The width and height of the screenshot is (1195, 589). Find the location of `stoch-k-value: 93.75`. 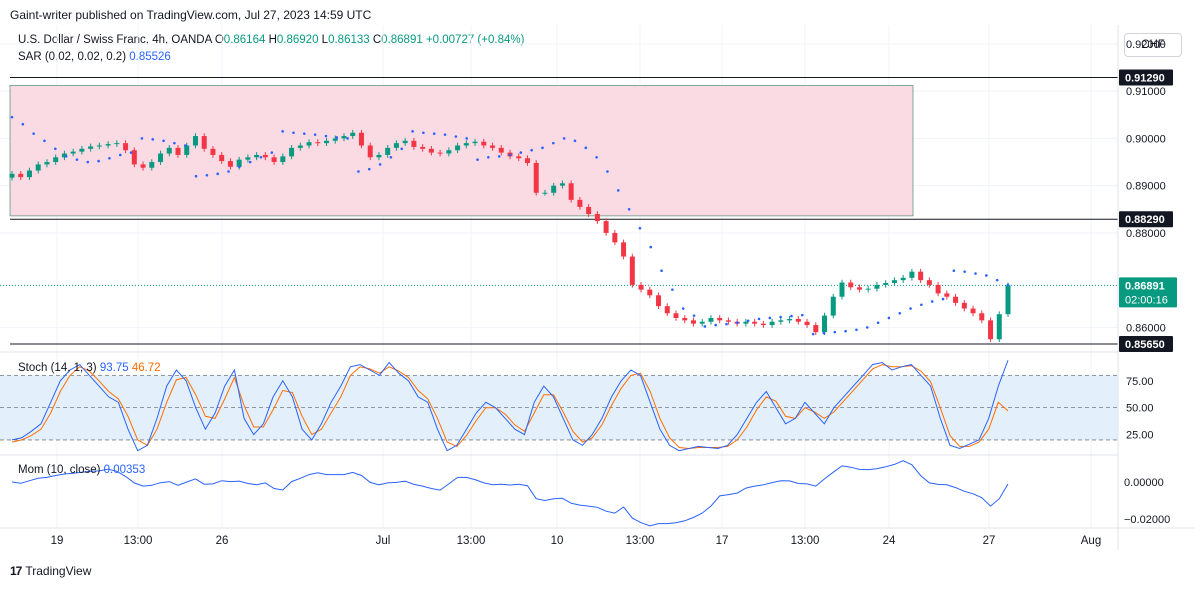

stoch-k-value: 93.75 is located at coordinates (114, 368).